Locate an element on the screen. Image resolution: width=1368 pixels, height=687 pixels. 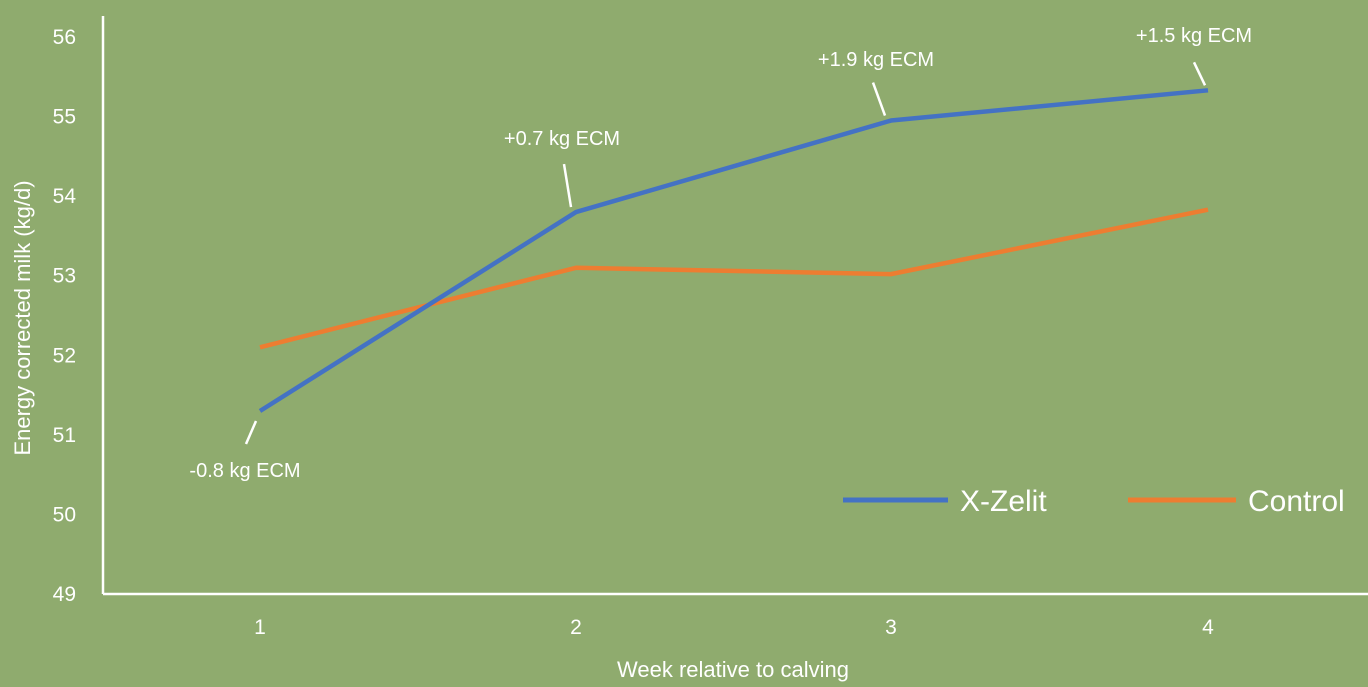
y-tick-label: 55 is located at coordinates (64, 117).